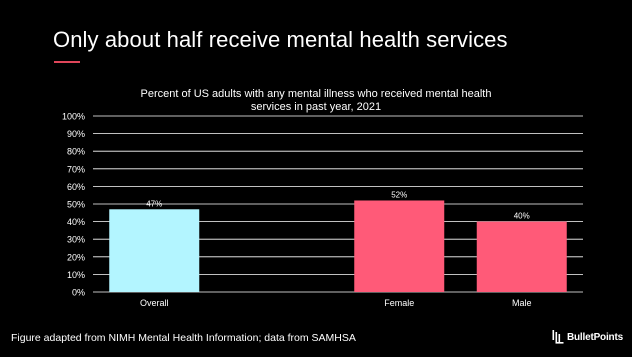  I want to click on y-tick-label: 40%, so click(76, 222).